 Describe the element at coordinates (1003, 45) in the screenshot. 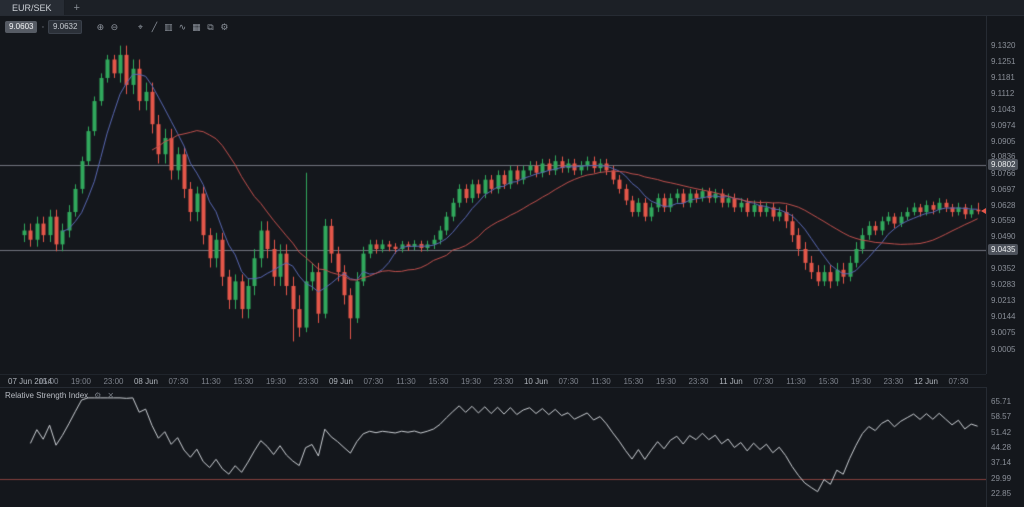

I see `price-axis-label: 9.1320` at that location.